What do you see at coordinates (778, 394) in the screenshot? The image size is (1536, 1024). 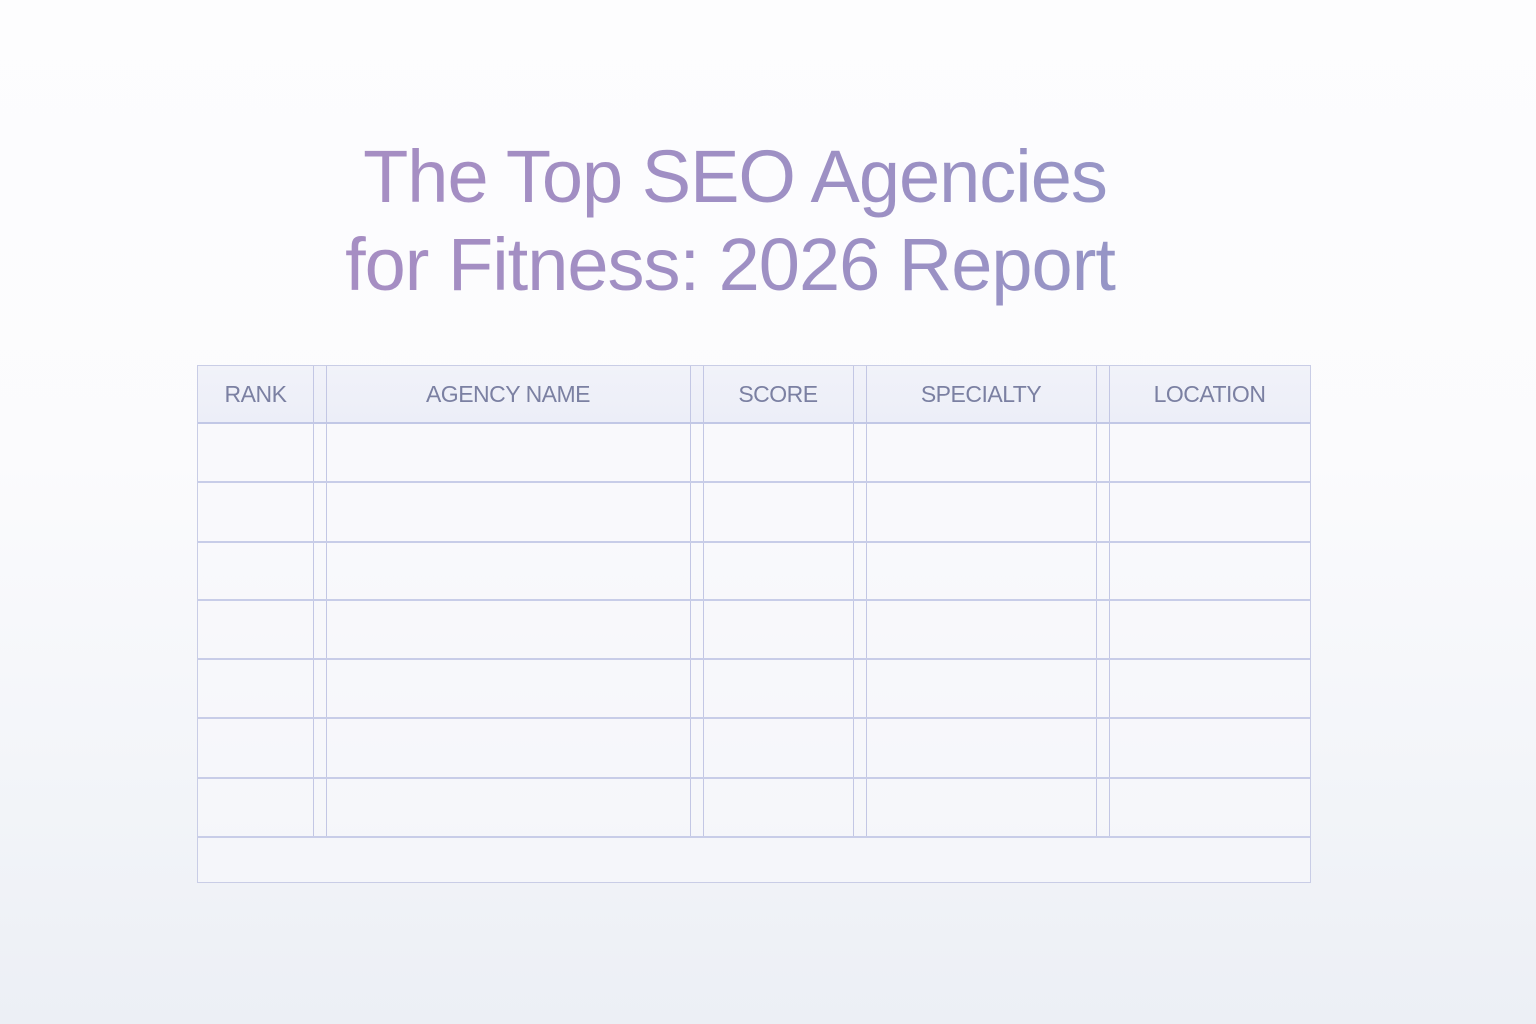 I see `column-header-score: SCORE` at bounding box center [778, 394].